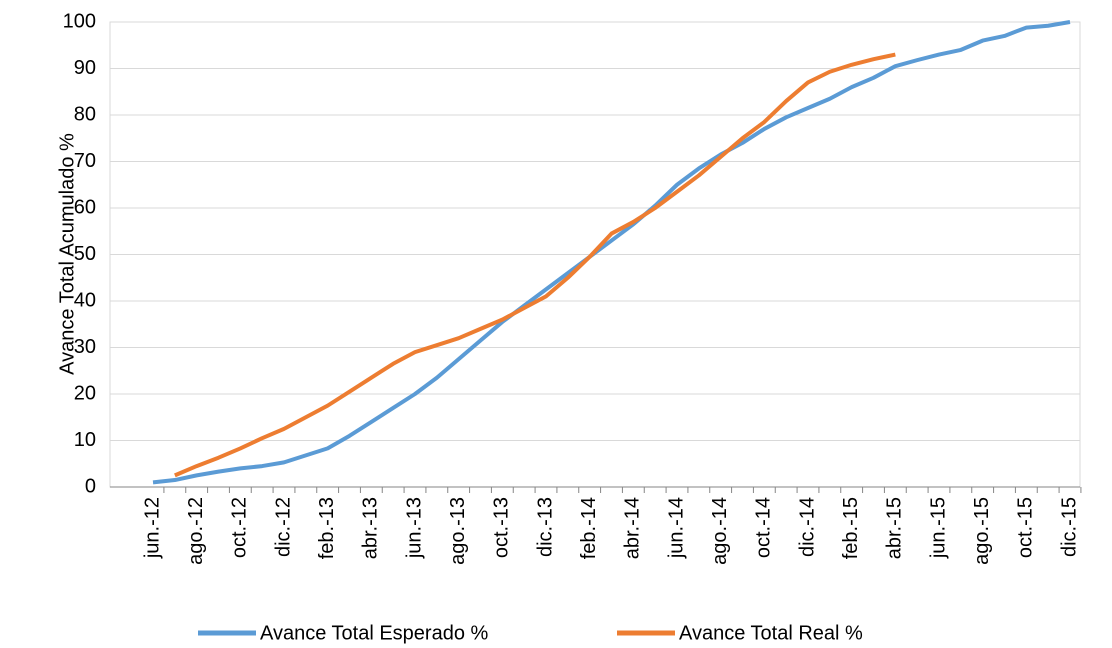 The height and width of the screenshot is (648, 1112). Describe the element at coordinates (240, 527) in the screenshot. I see `x-tick-label: oct.-12` at that location.